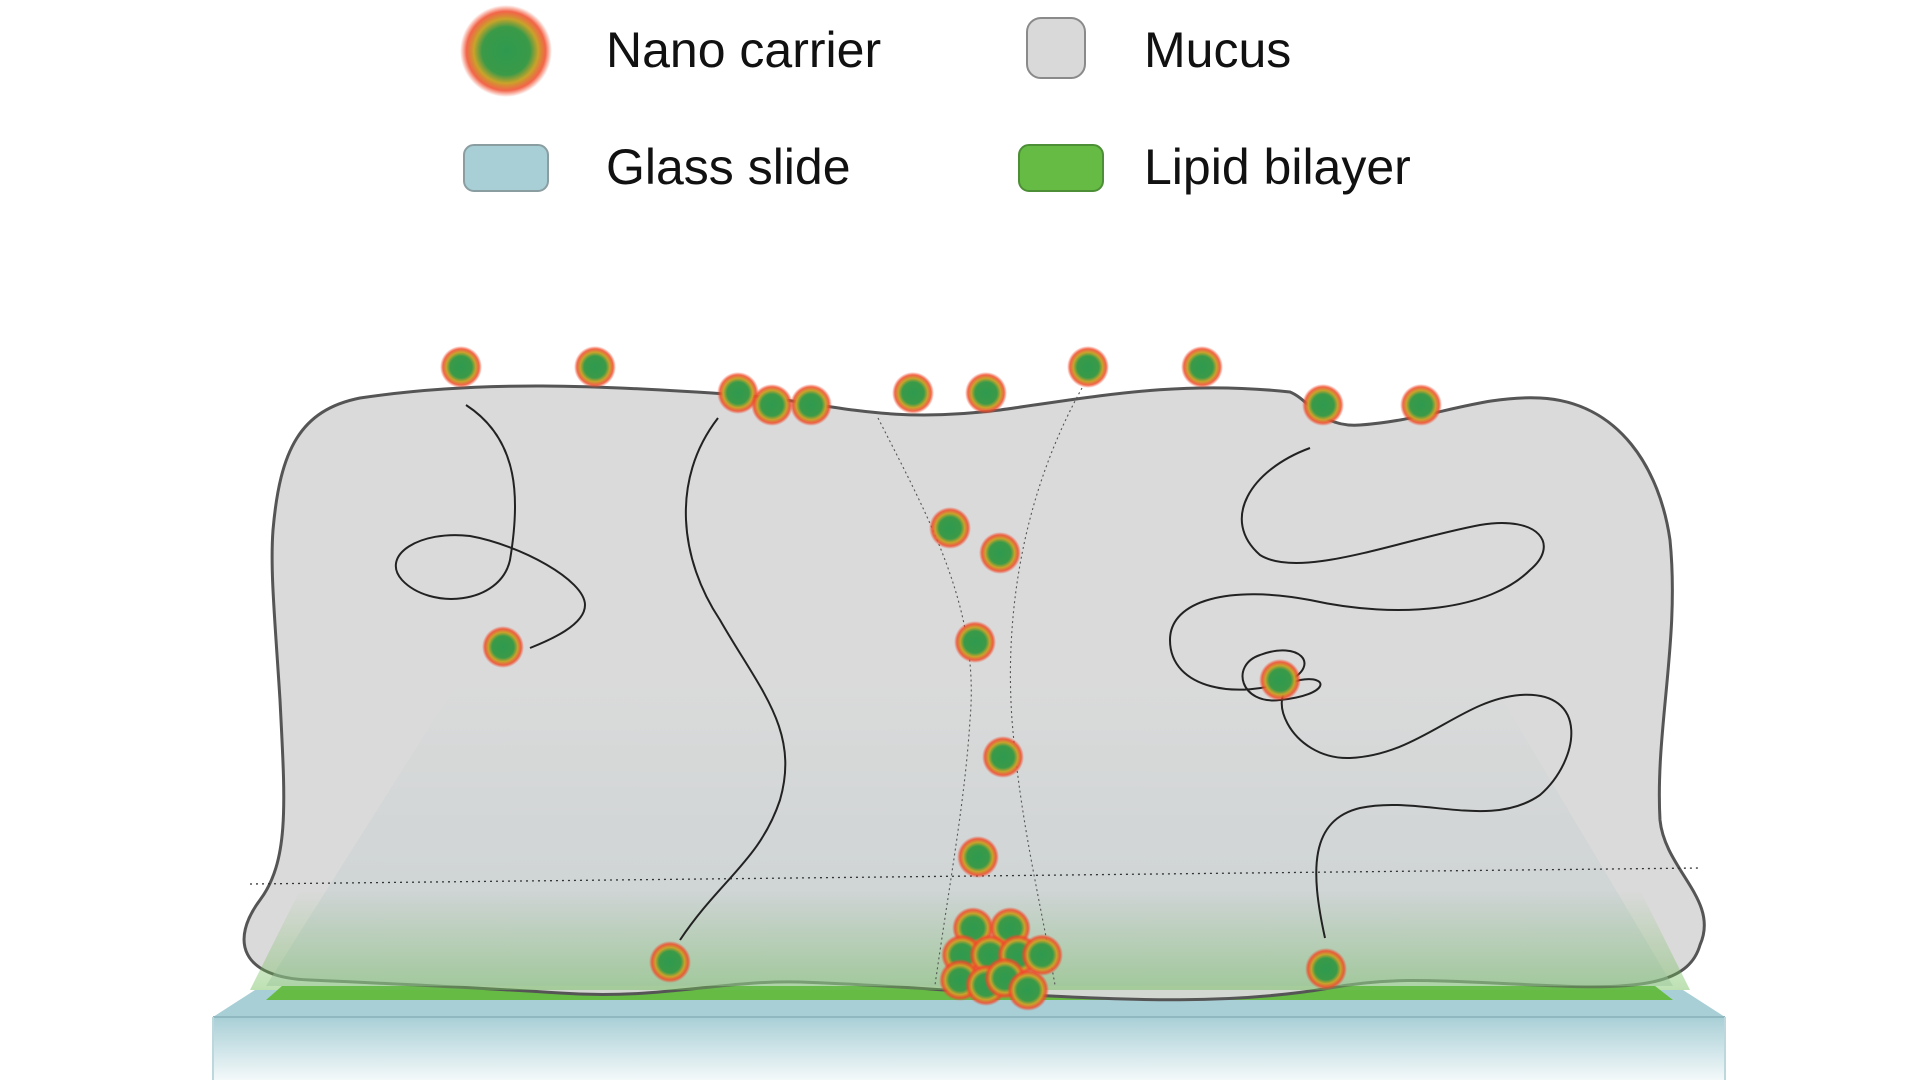 The height and width of the screenshot is (1080, 1920). I want to click on glass-slide-swatch-icon, so click(506, 168).